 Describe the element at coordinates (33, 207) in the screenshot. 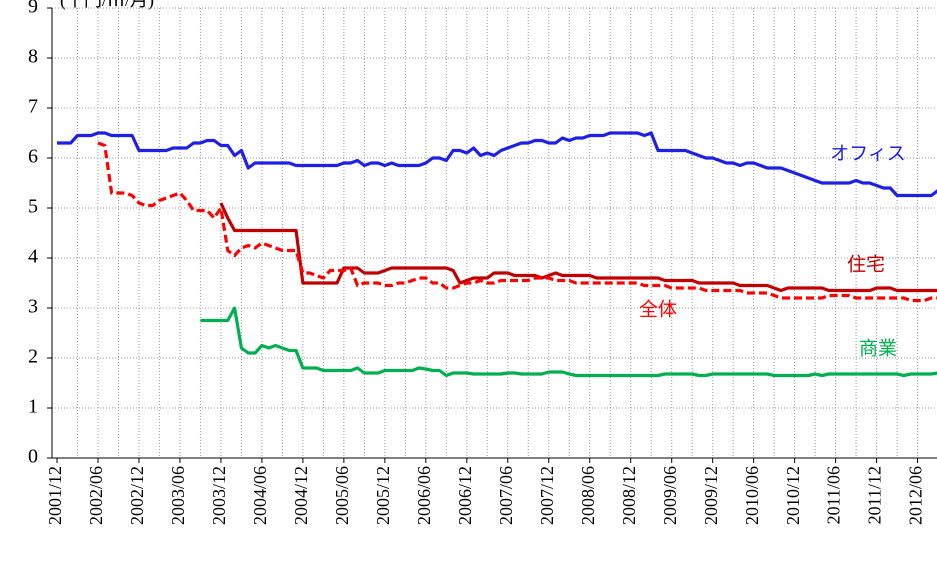

I see `y-tick-label: 5` at that location.